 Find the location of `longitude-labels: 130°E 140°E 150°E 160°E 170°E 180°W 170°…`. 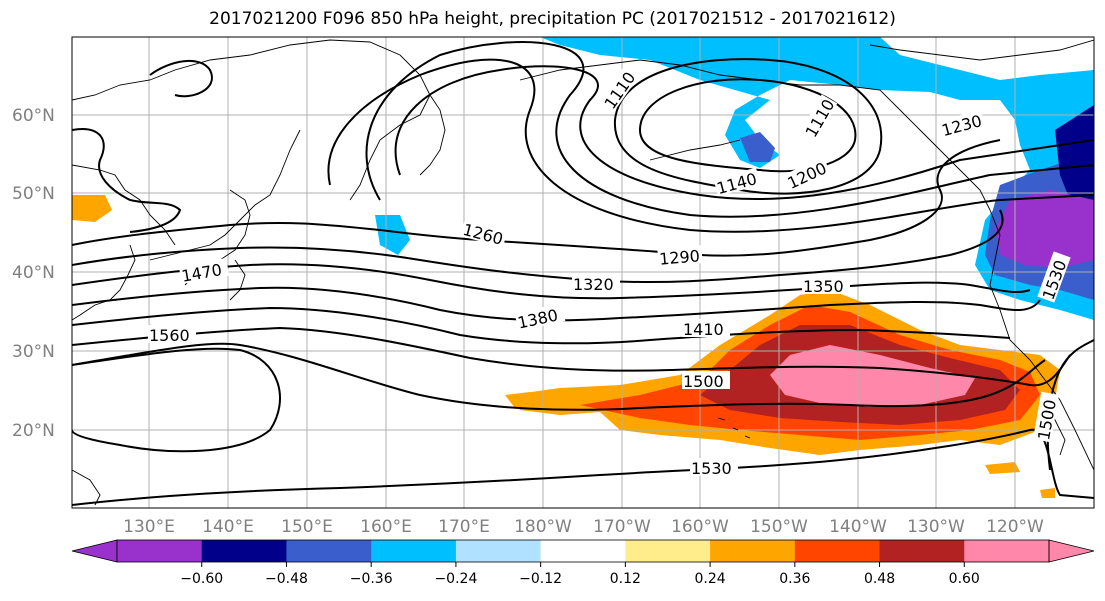

longitude-labels: 130°E 140°E 150°E 160°E 170°E 180°W 170°… is located at coordinates (583, 527).